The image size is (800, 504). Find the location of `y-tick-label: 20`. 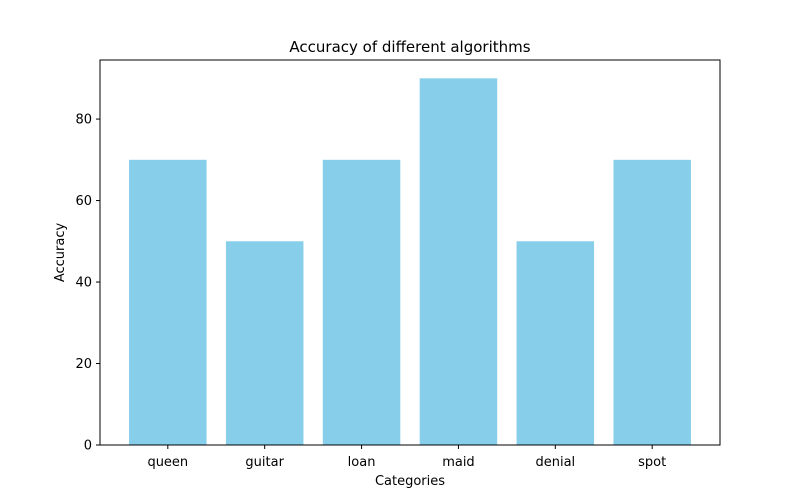

y-tick-label: 20 is located at coordinates (83, 364).